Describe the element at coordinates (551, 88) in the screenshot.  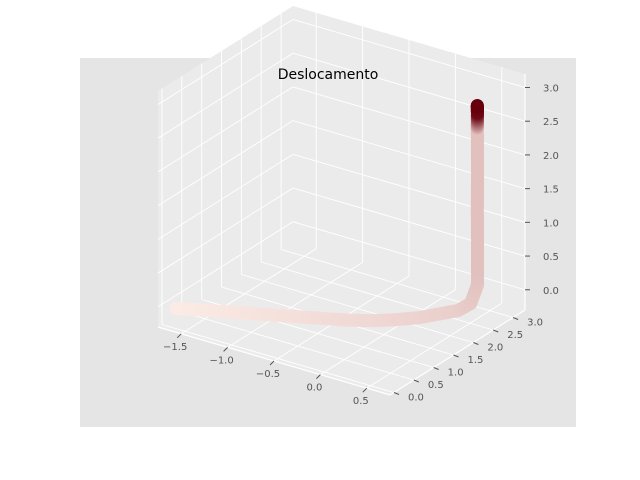
I see `z-tick-label: 3.0` at that location.